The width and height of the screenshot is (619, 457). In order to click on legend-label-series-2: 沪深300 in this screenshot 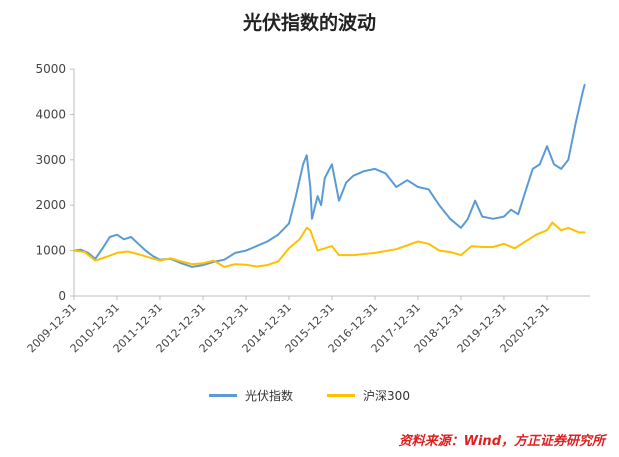, I will do `click(386, 396)`.